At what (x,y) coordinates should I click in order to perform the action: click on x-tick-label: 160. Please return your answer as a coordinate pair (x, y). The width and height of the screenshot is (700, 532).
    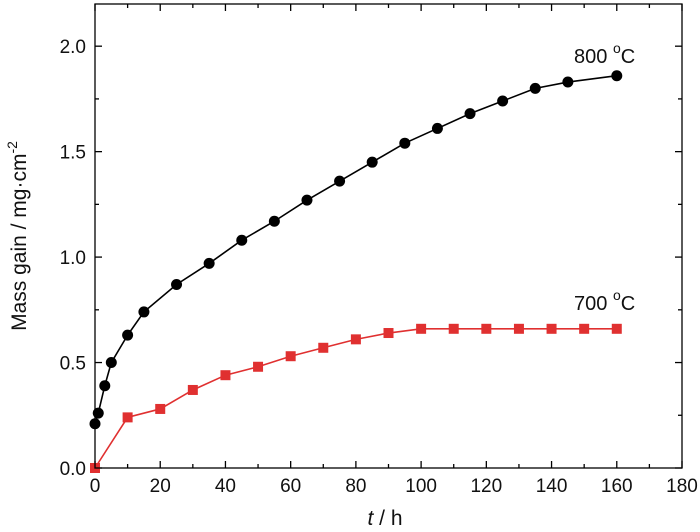
    Looking at the image, I should click on (617, 486).